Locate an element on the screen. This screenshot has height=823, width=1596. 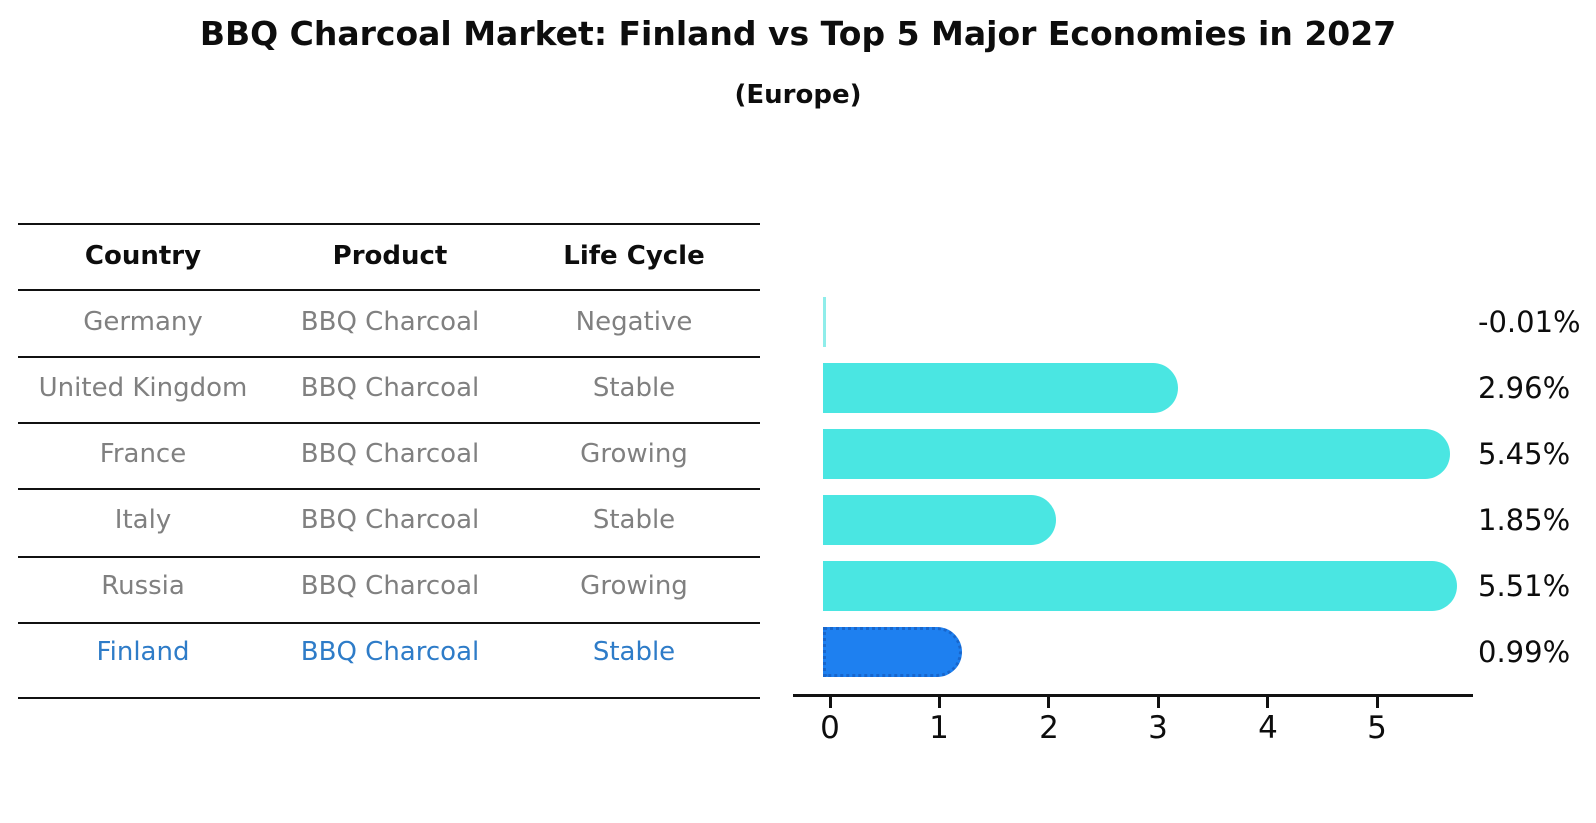
value-label-germany: -0.01% is located at coordinates (1529, 322).